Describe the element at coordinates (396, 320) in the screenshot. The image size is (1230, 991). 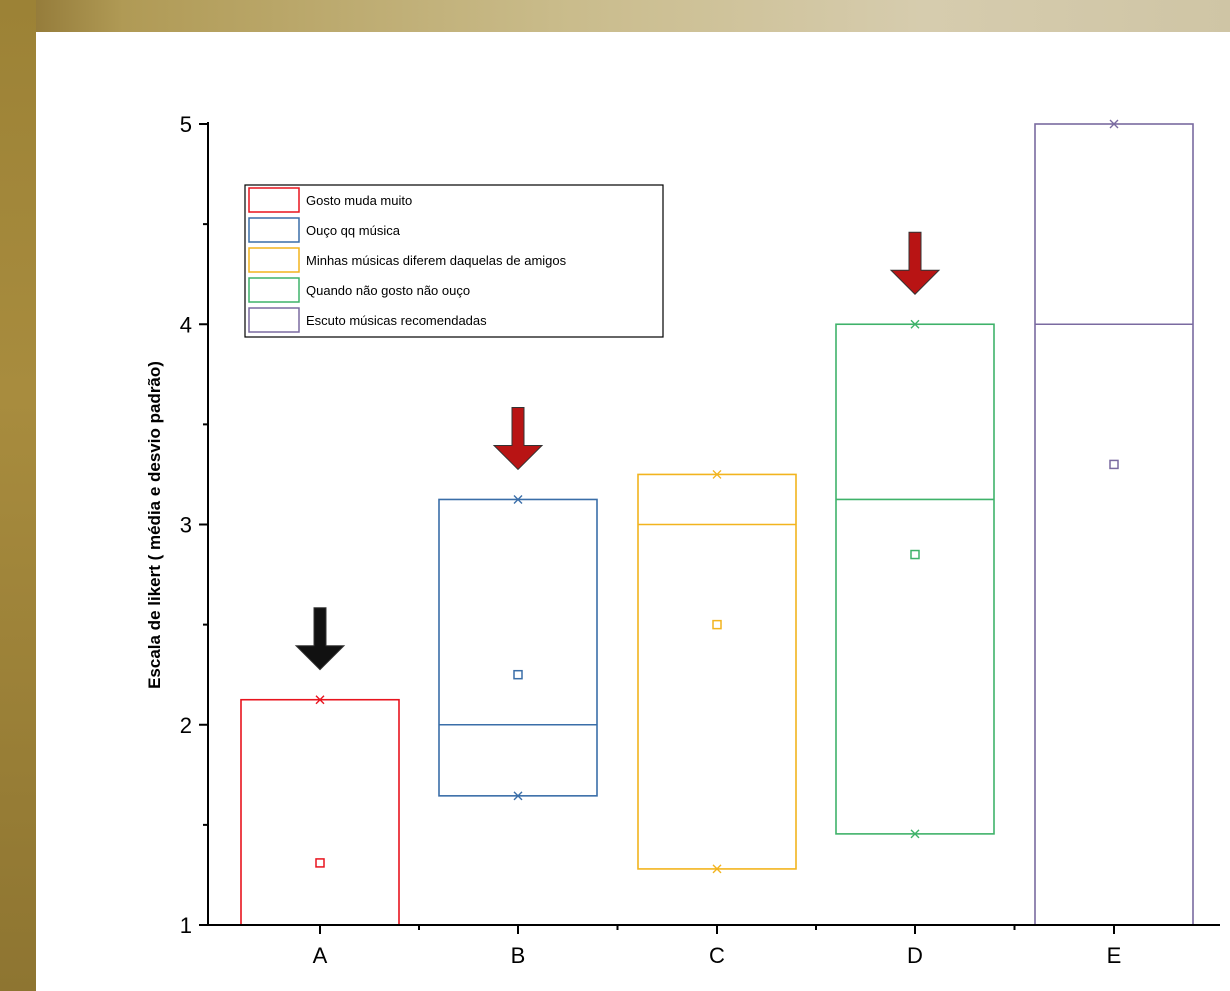
I see `legend-label: Escuto músicas recomendadas` at that location.